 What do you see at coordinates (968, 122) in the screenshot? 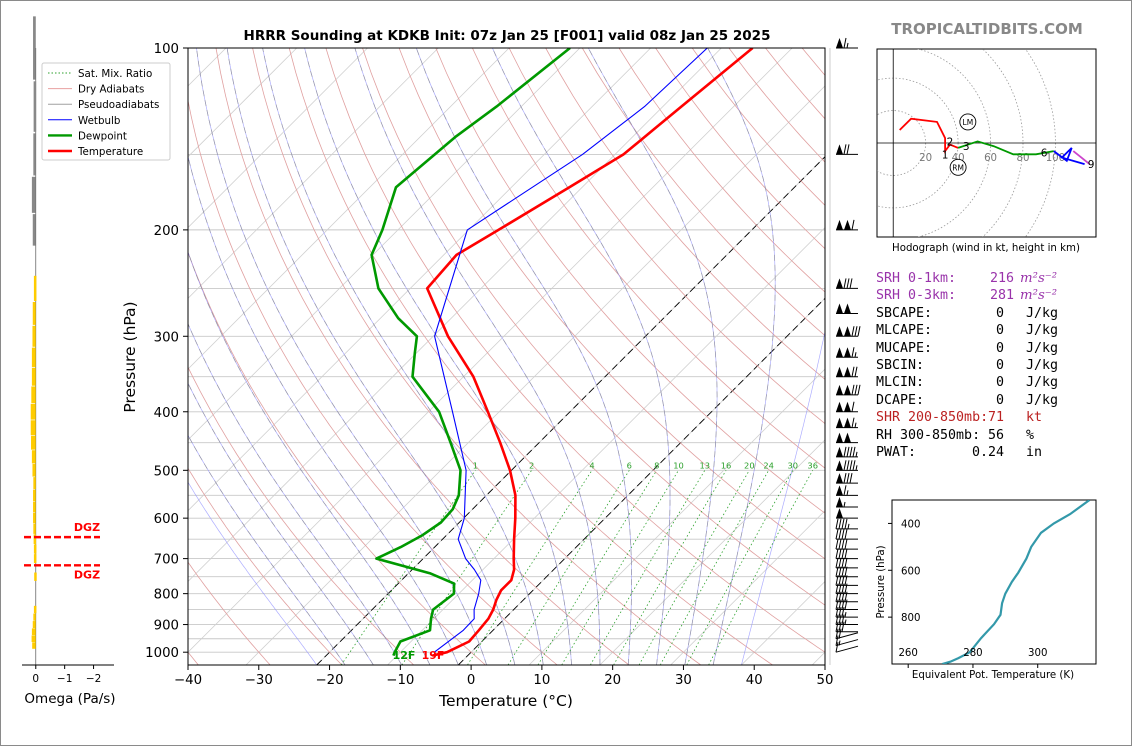
I see `storm-motion-label: LM` at bounding box center [968, 122].